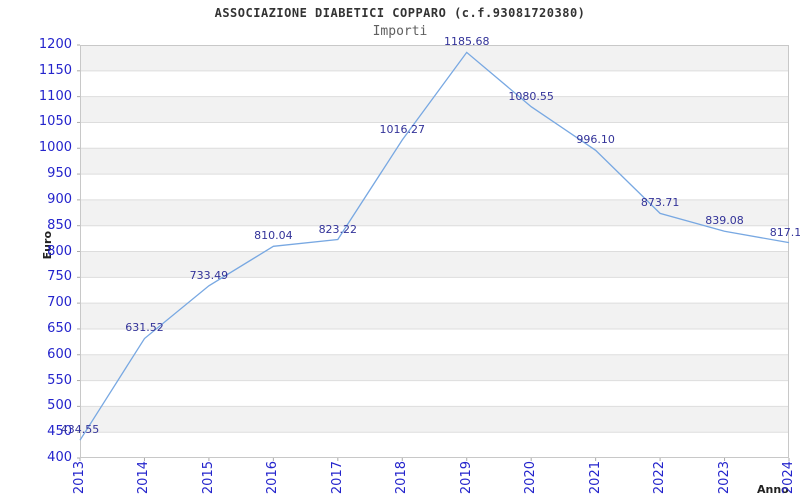 This screenshot has width=800, height=500. What do you see at coordinates (724, 221) in the screenshot?
I see `data-label: 839.08` at bounding box center [724, 221].